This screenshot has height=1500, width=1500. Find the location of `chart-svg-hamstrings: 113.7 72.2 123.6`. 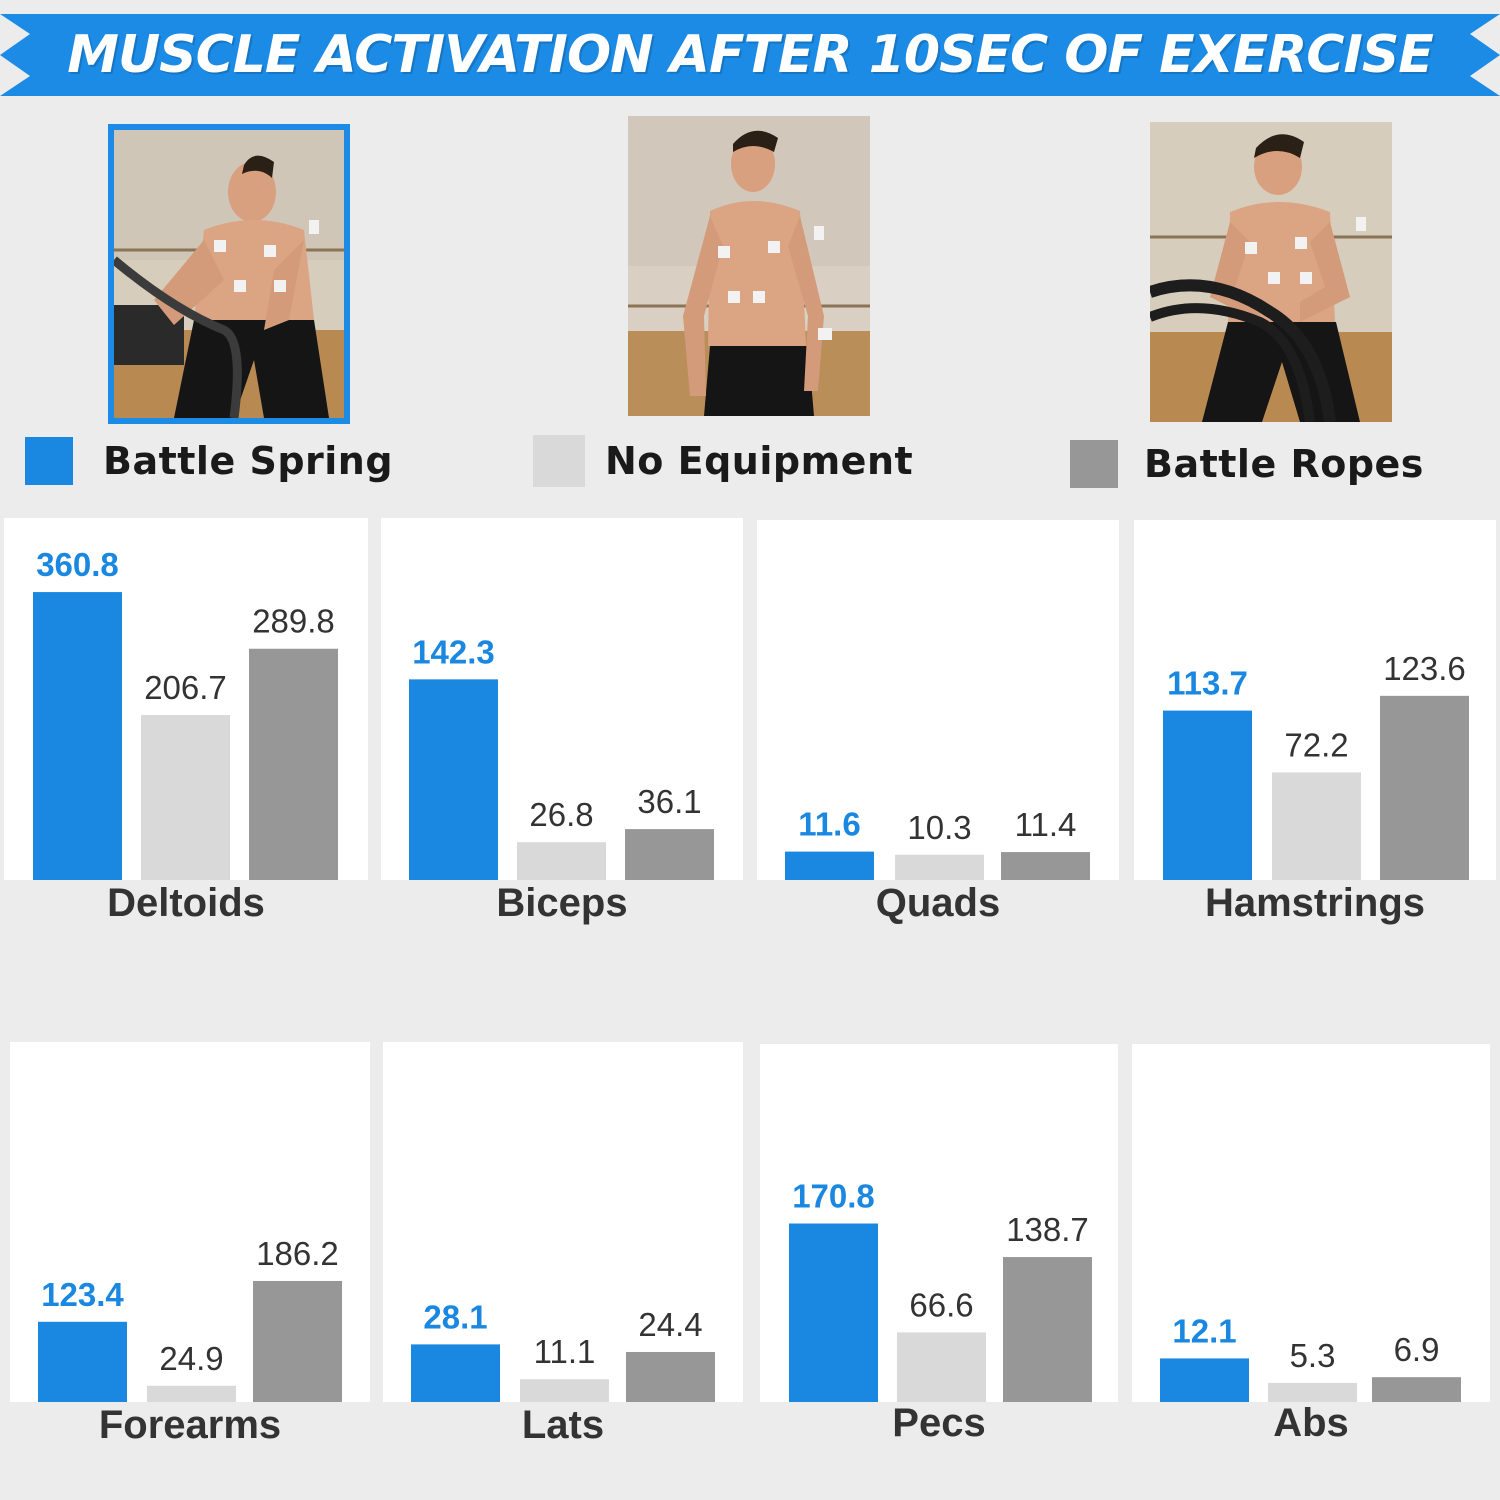

chart-svg-hamstrings: 113.7 72.2 123.6 is located at coordinates (1316, 765).